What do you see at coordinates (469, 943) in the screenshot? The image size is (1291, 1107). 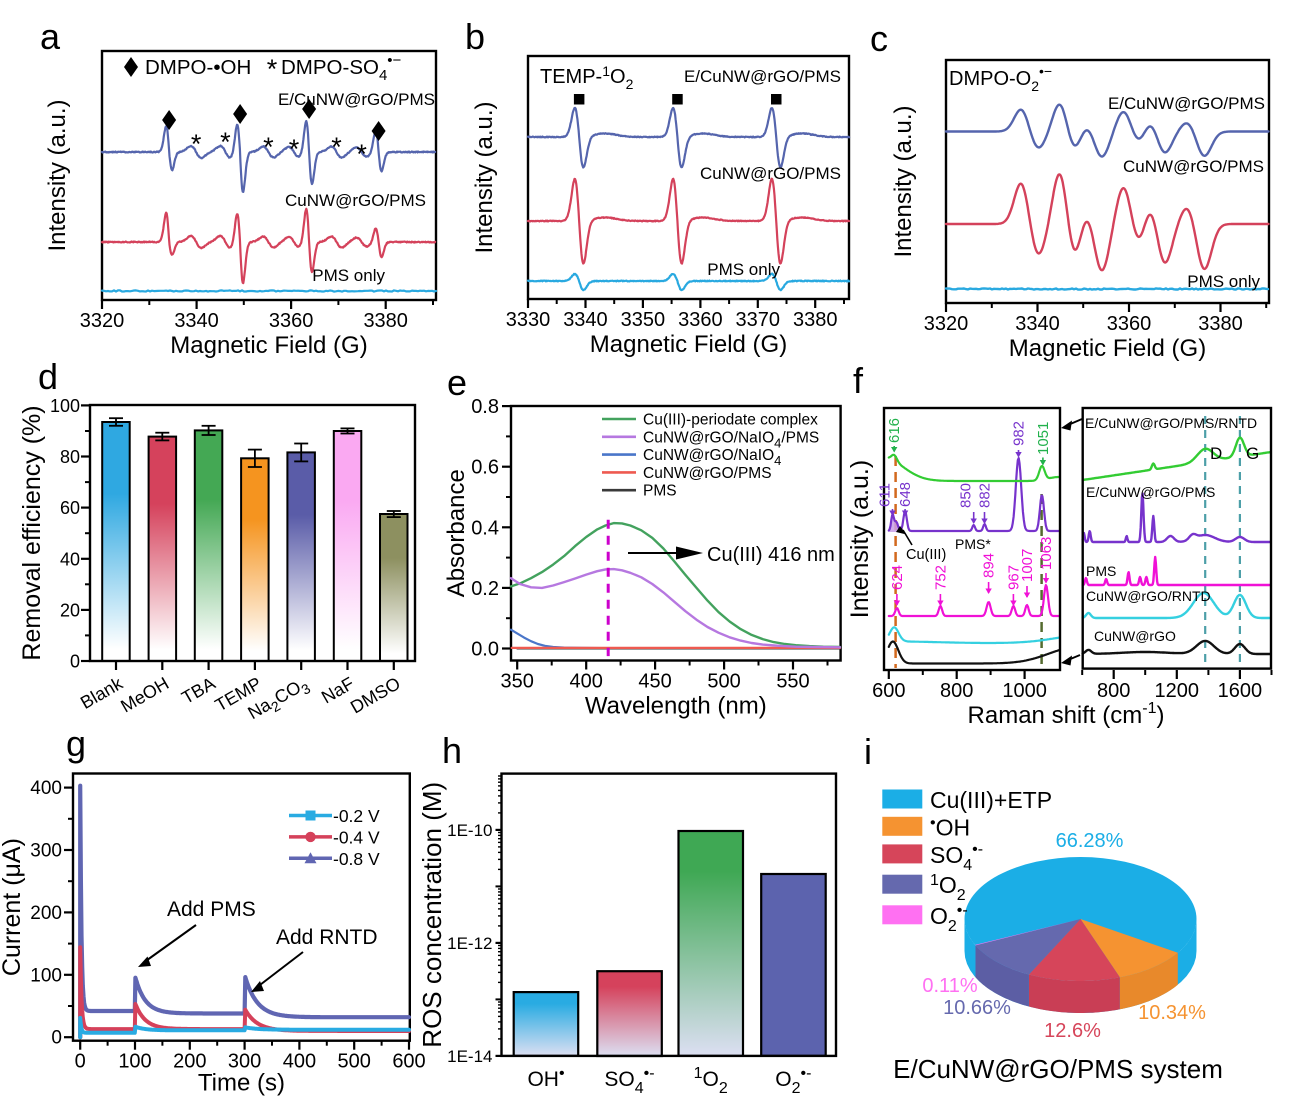 I see `svg-text: 1E-12` at bounding box center [469, 943].